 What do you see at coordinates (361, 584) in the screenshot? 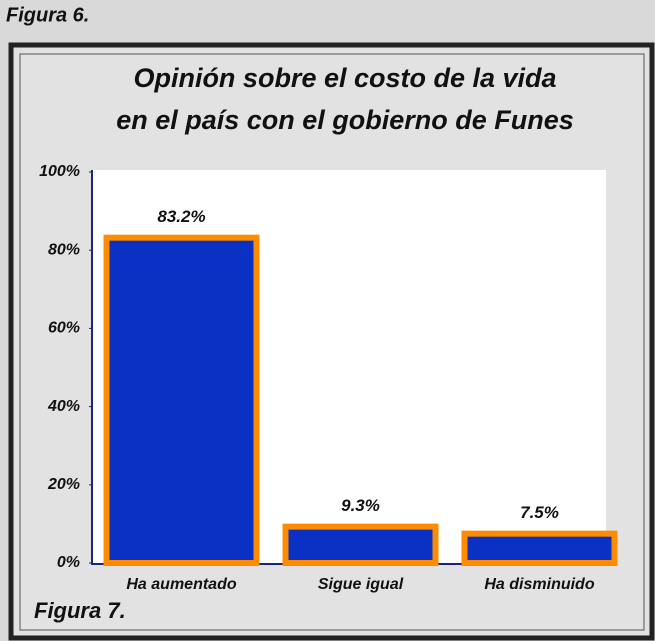
I see `x-tick-label: Sigue igual` at bounding box center [361, 584].